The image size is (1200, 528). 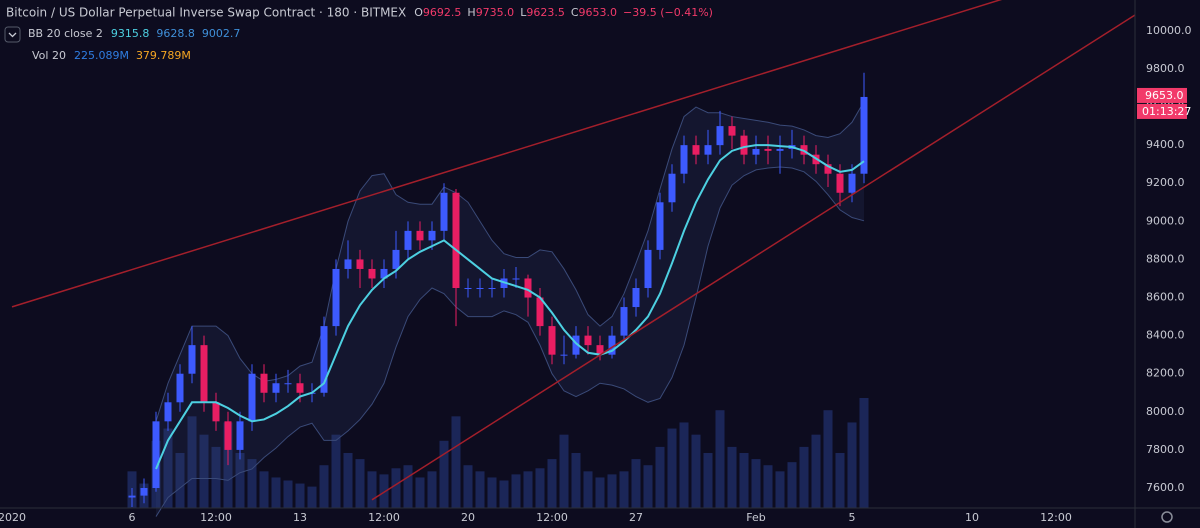 I want to click on last-price-label: 9653.0, so click(x=1164, y=95).